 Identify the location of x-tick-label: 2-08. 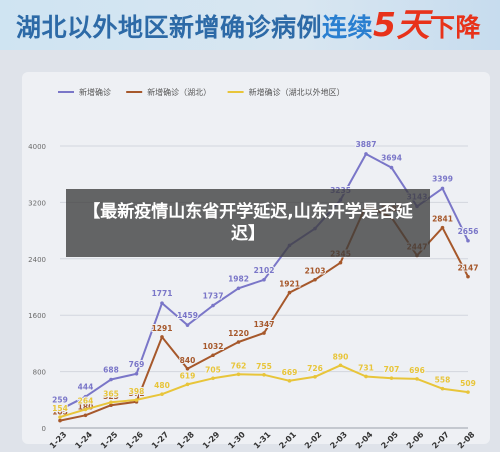
(466, 440).